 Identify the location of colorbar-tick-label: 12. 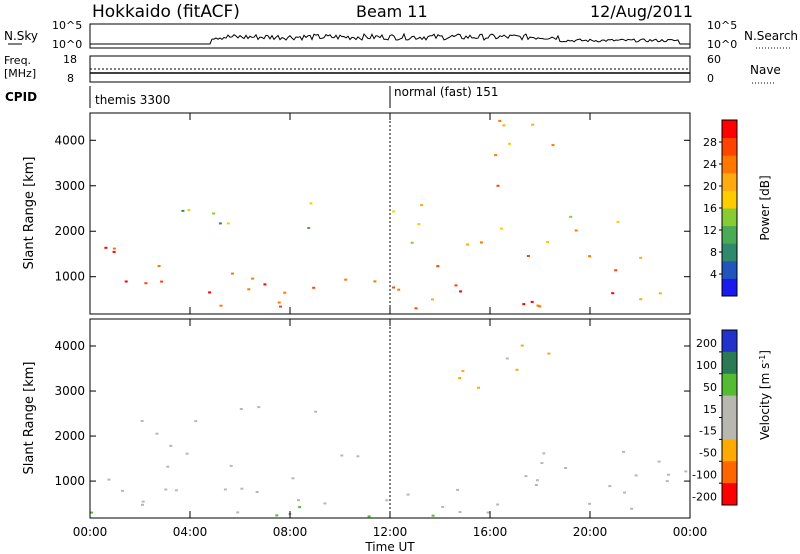
(710, 230).